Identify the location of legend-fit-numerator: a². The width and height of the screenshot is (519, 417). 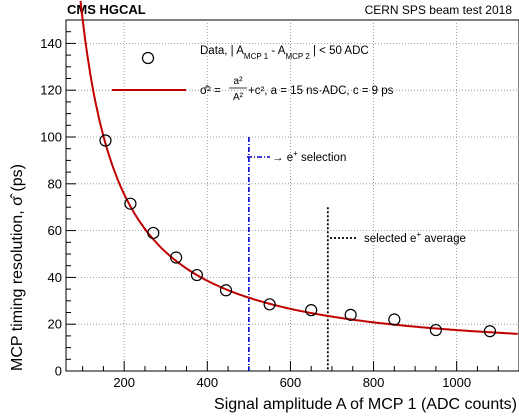
(239, 81).